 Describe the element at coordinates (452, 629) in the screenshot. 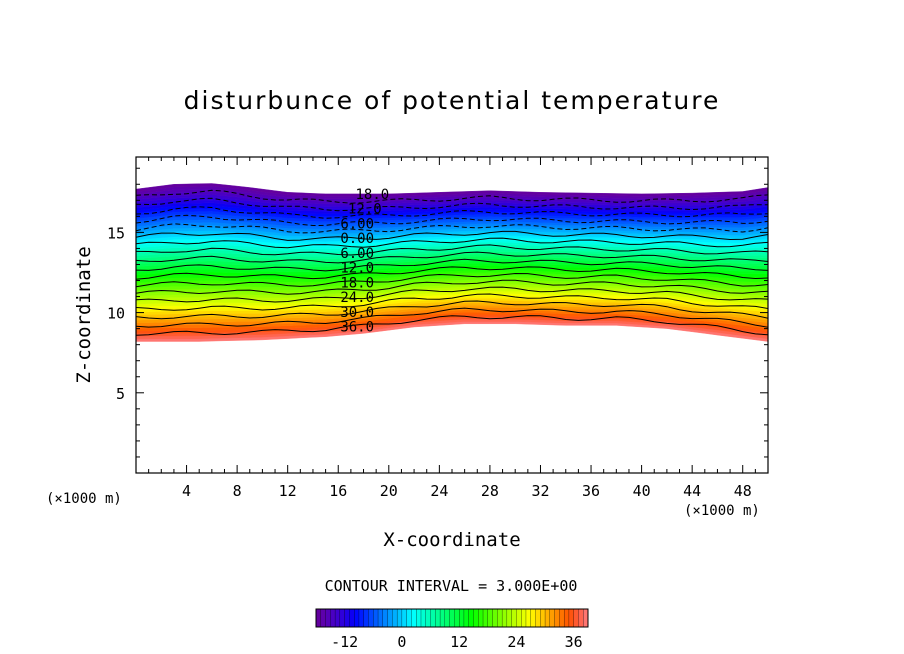

I see `colorbar: -12 0 12 24 36` at that location.